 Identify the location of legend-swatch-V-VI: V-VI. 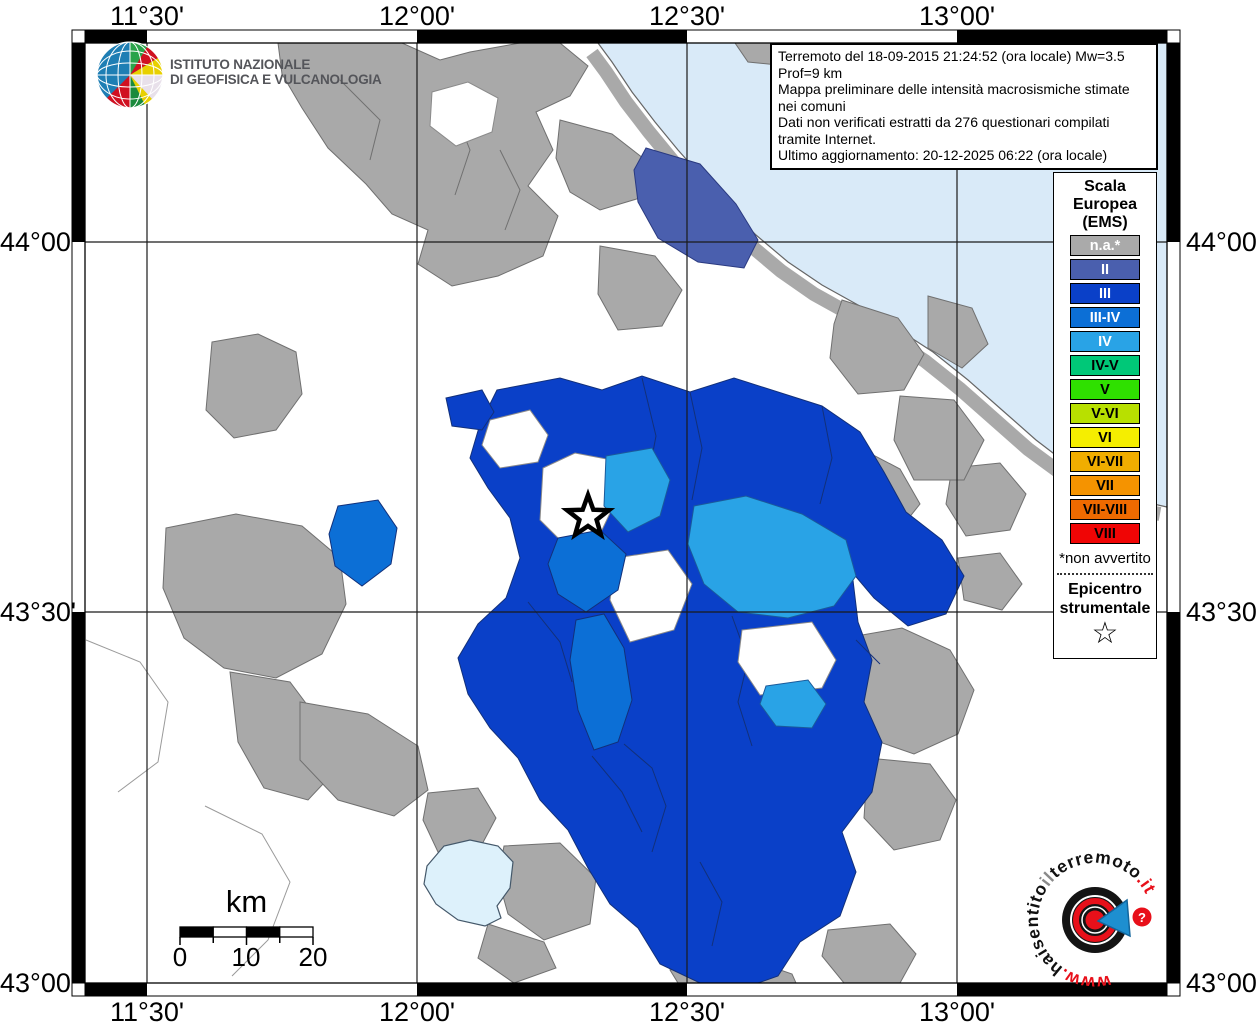
(1105, 413).